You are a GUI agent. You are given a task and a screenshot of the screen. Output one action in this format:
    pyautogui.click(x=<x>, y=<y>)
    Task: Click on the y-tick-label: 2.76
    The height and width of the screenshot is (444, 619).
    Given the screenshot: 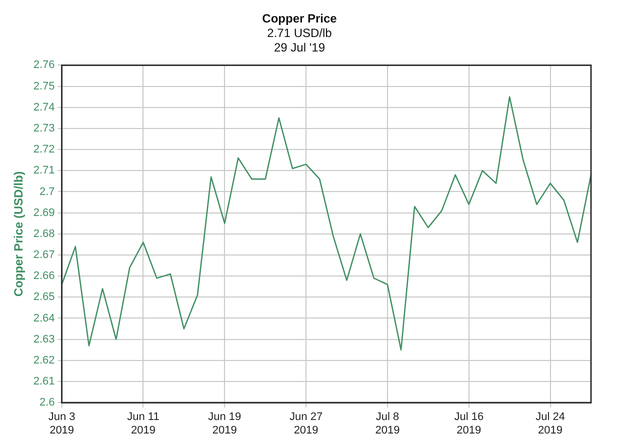 What is the action you would take?
    pyautogui.click(x=44, y=65)
    